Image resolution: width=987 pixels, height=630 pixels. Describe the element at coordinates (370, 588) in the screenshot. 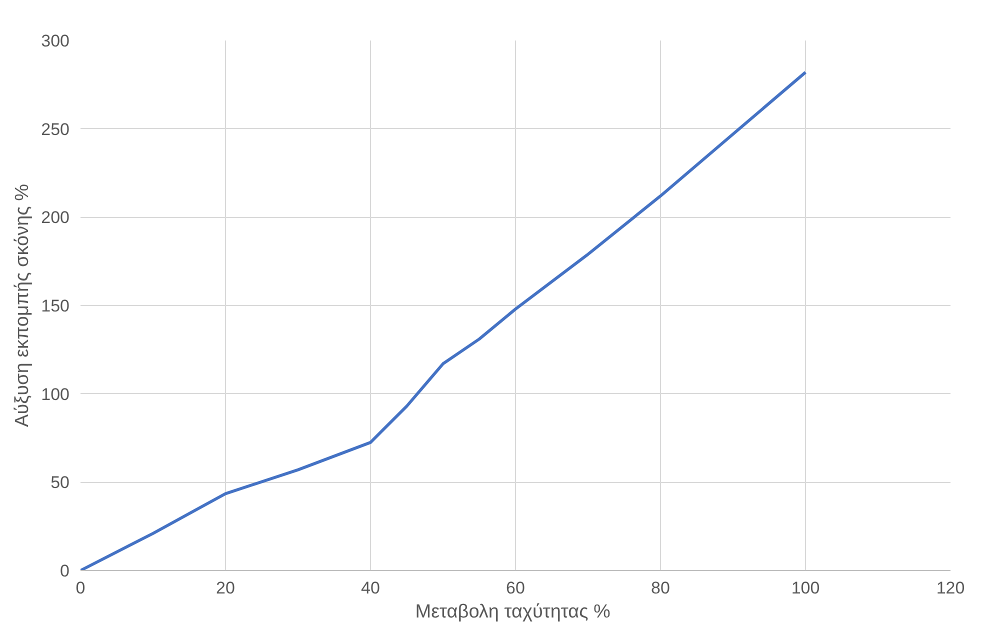

I see `x-tick-label: 40` at that location.